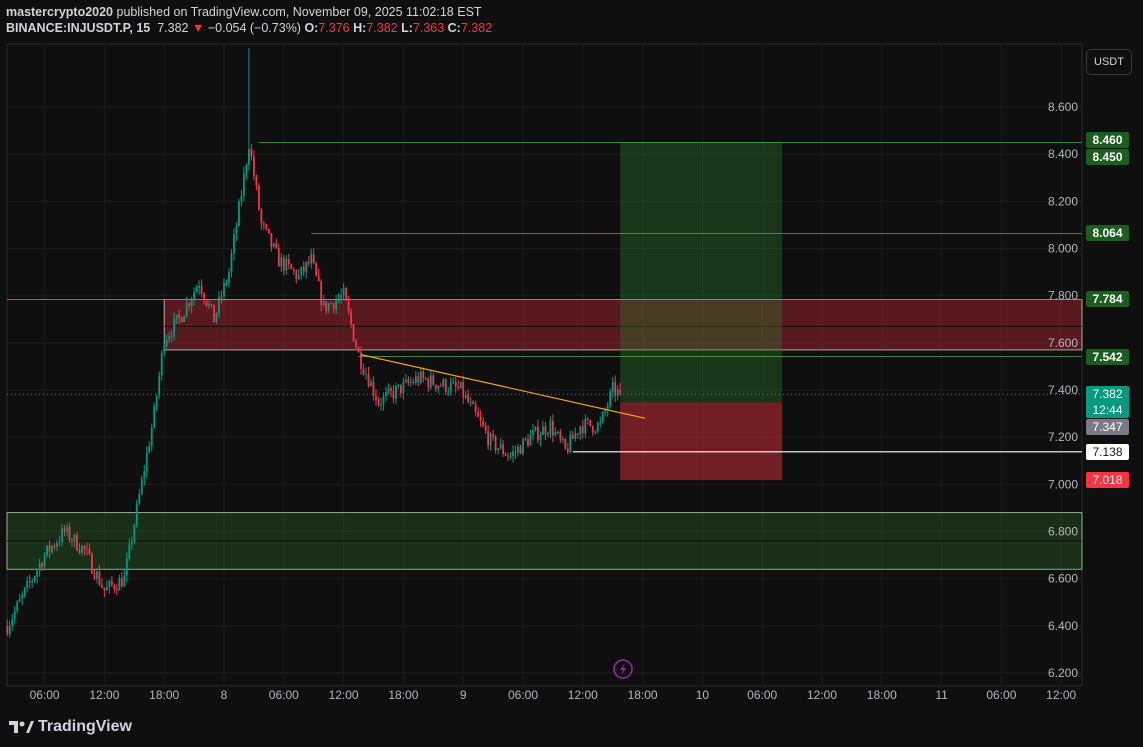  I want to click on y-tick-label: 8.400, so click(1063, 154).